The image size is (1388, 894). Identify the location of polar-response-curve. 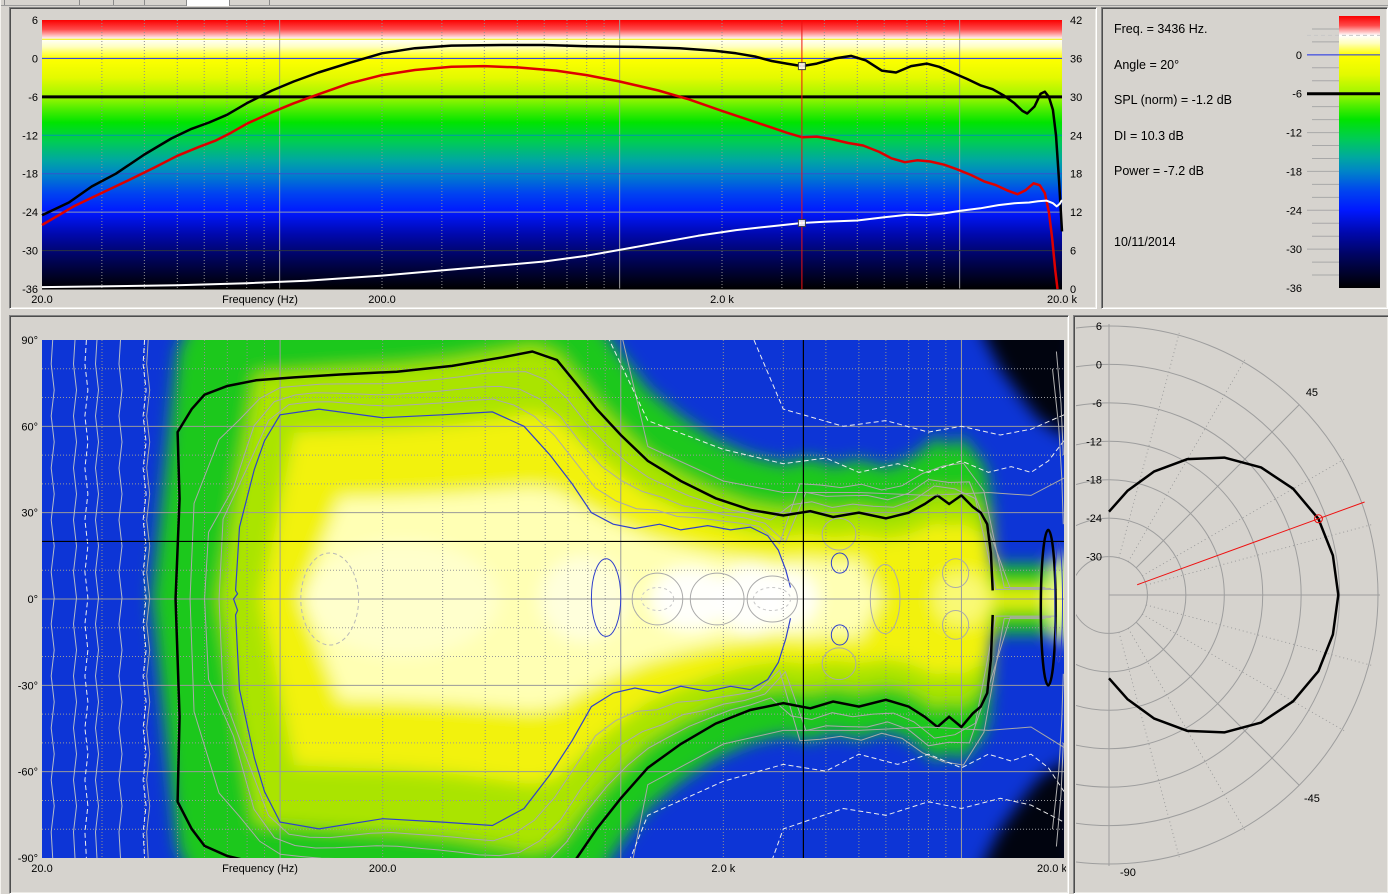
(1224, 595).